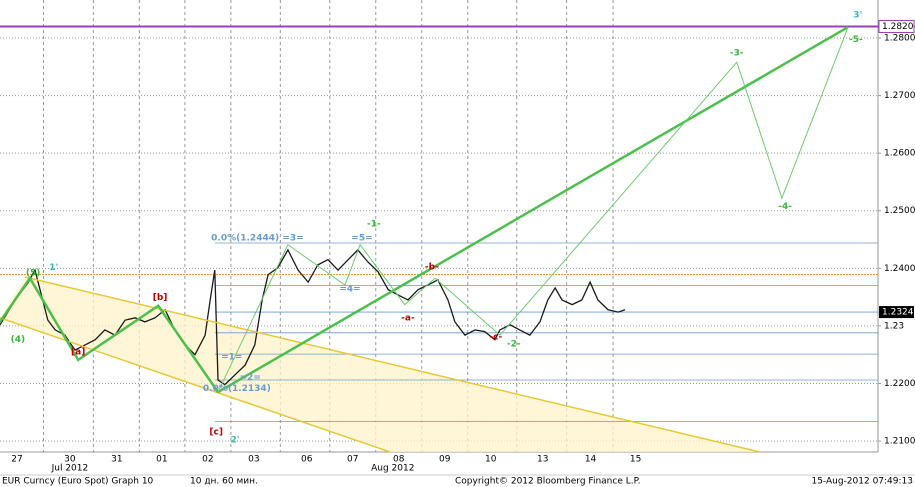 The width and height of the screenshot is (915, 487). I want to click on y-tick-label: 1.2700, so click(899, 96).